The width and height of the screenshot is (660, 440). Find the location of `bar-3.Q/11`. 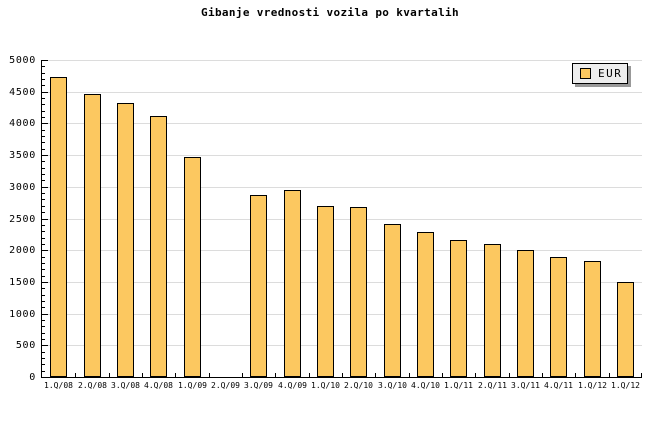

bar-3.Q/11 is located at coordinates (525, 313).